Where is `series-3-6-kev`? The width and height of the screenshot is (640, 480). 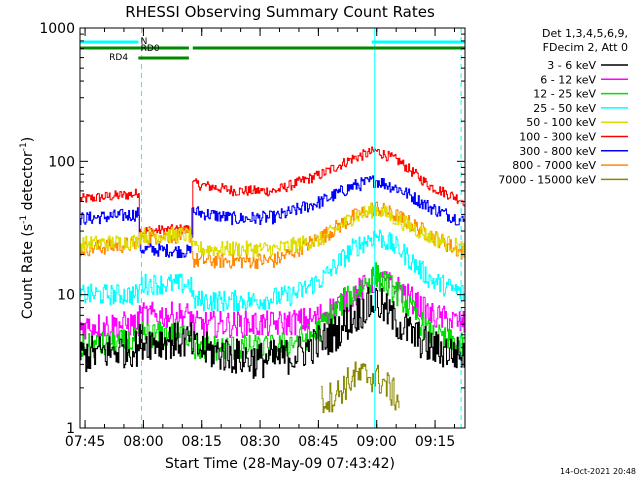 series-3-6-kev is located at coordinates (273, 333).